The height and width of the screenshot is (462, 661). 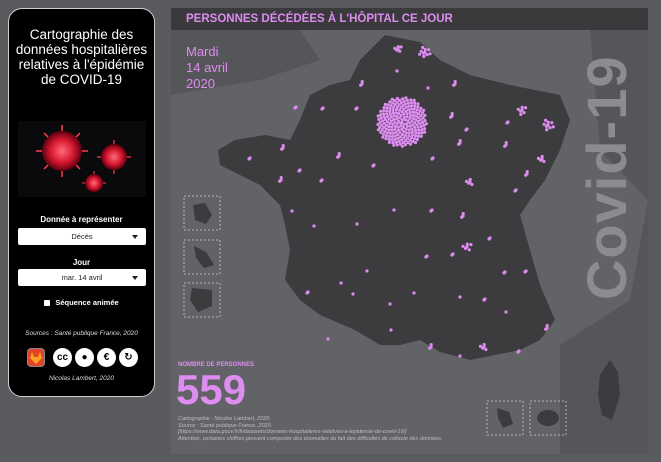 I want to click on animated-sequence-toggle: Séquence animée, so click(x=81, y=302).